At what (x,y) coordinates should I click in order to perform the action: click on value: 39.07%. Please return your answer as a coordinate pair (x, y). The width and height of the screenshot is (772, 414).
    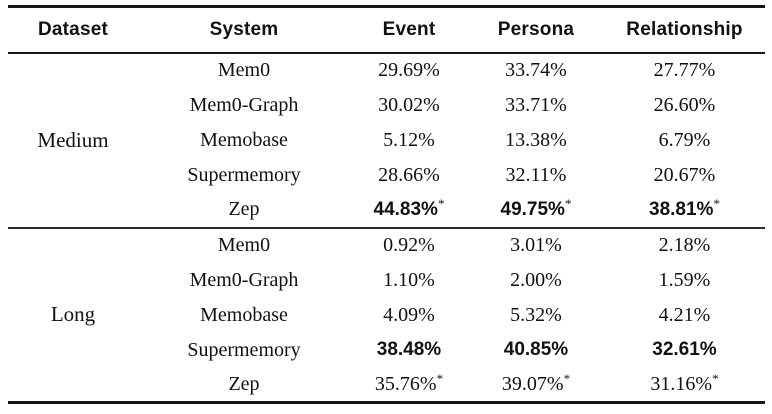
    Looking at the image, I should click on (532, 383).